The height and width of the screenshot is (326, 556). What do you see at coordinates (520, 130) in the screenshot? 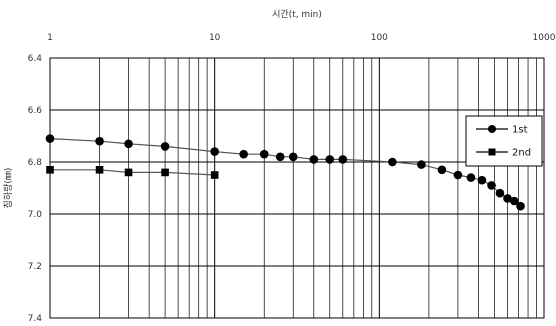
I see `legend-label-1st: 1st` at bounding box center [520, 130].